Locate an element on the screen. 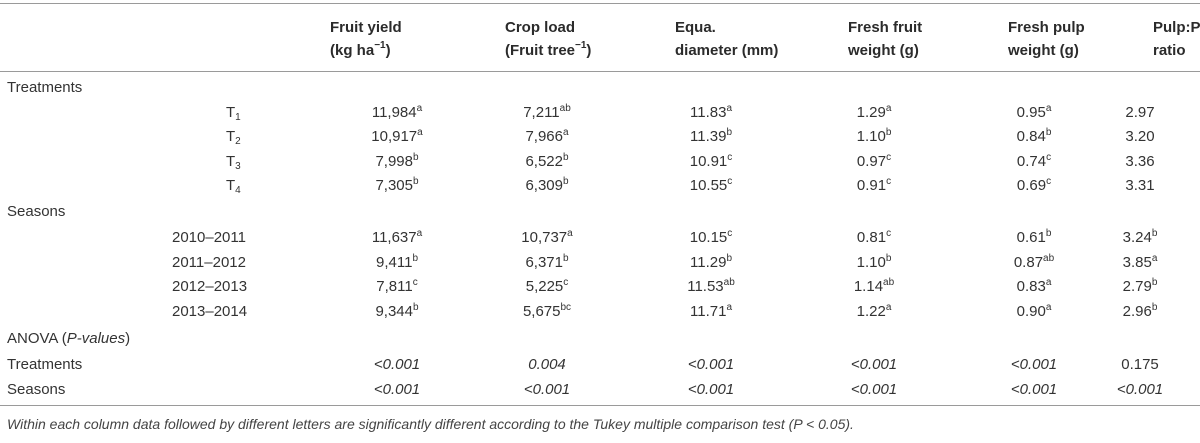 Image resolution: width=1200 pixels, height=443 pixels. anova-label-close: ) is located at coordinates (128, 338).